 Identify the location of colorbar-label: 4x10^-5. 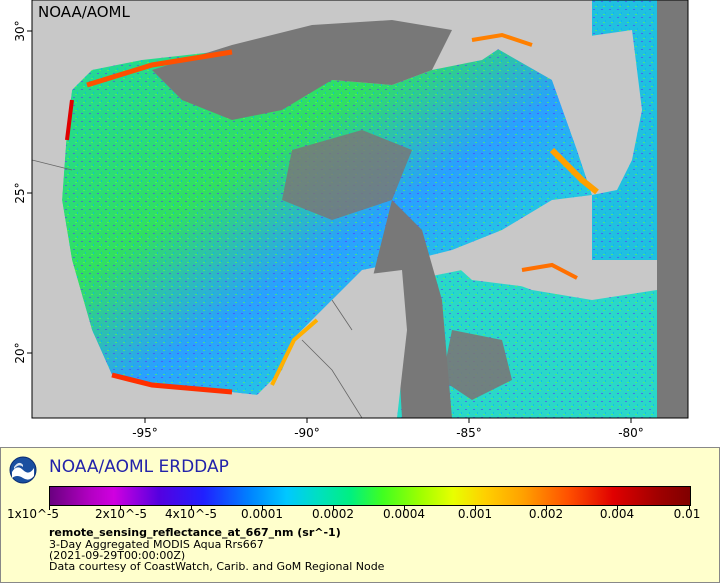
(191, 514).